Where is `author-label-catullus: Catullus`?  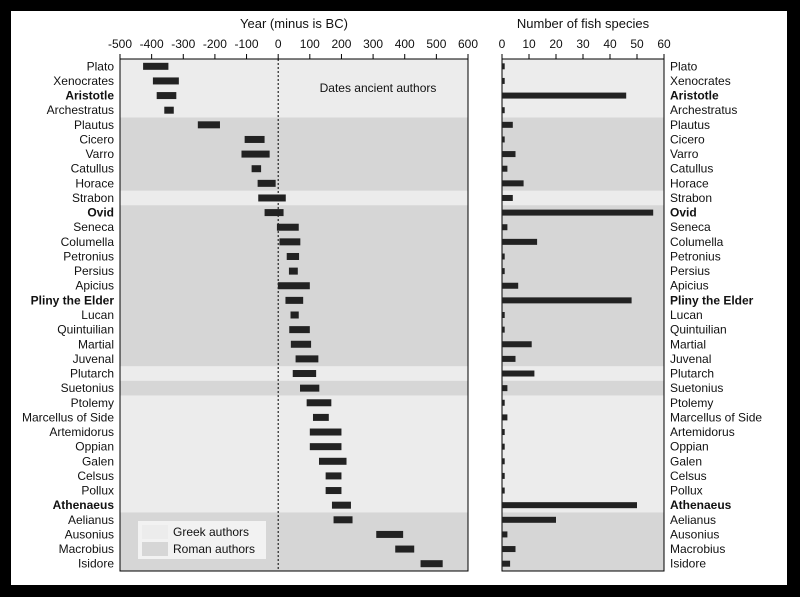
author-label-catullus: Catullus is located at coordinates (92, 169).